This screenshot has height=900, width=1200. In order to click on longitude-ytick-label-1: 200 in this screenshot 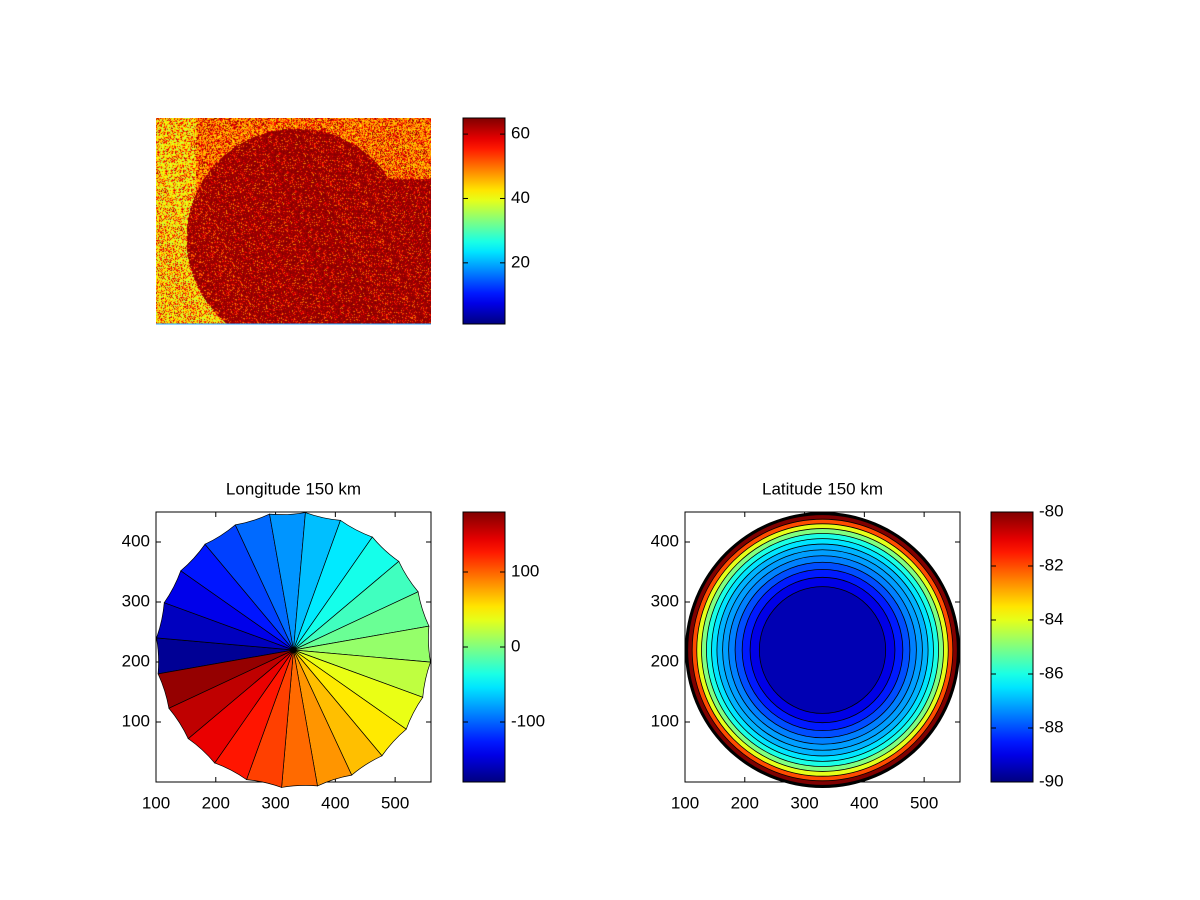, I will do `click(136, 660)`.